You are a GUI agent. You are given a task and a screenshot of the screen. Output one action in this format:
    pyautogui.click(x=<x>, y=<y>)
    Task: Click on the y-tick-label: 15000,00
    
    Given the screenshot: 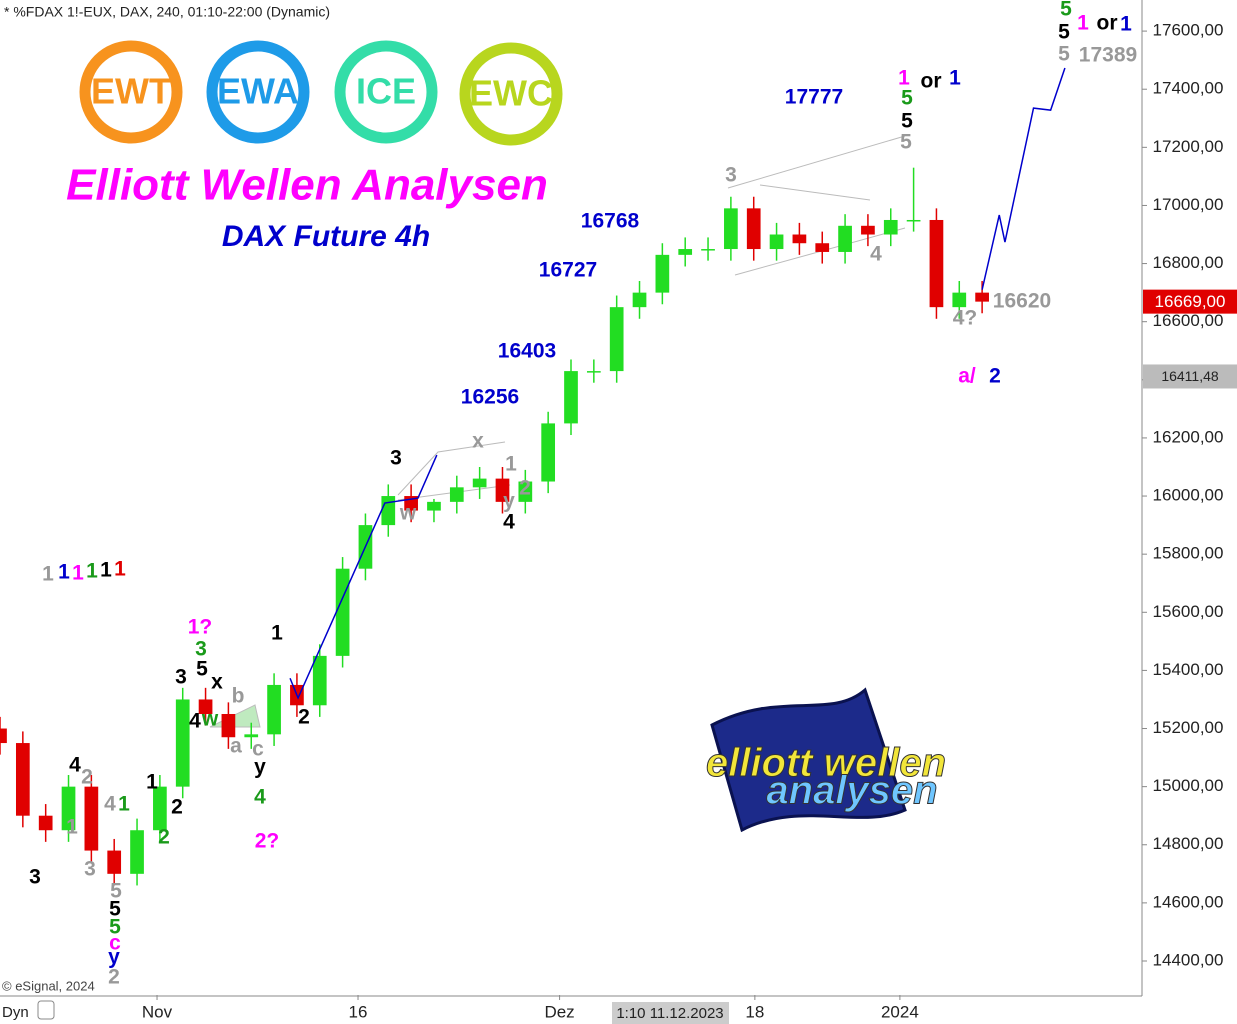 What is the action you would take?
    pyautogui.click(x=1188, y=785)
    